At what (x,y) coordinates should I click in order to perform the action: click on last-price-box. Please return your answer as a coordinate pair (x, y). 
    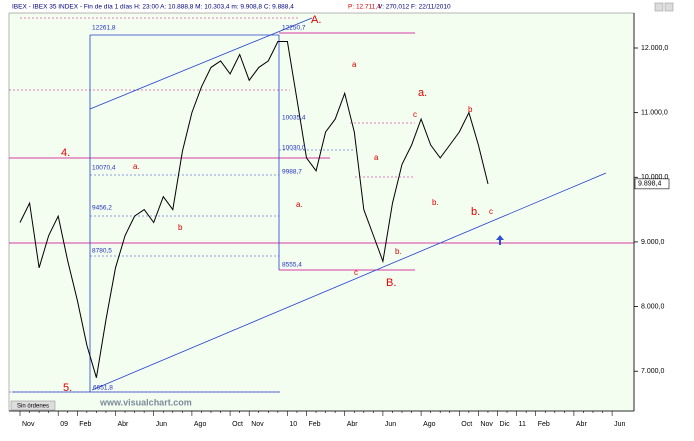
    Looking at the image, I should click on (652, 184).